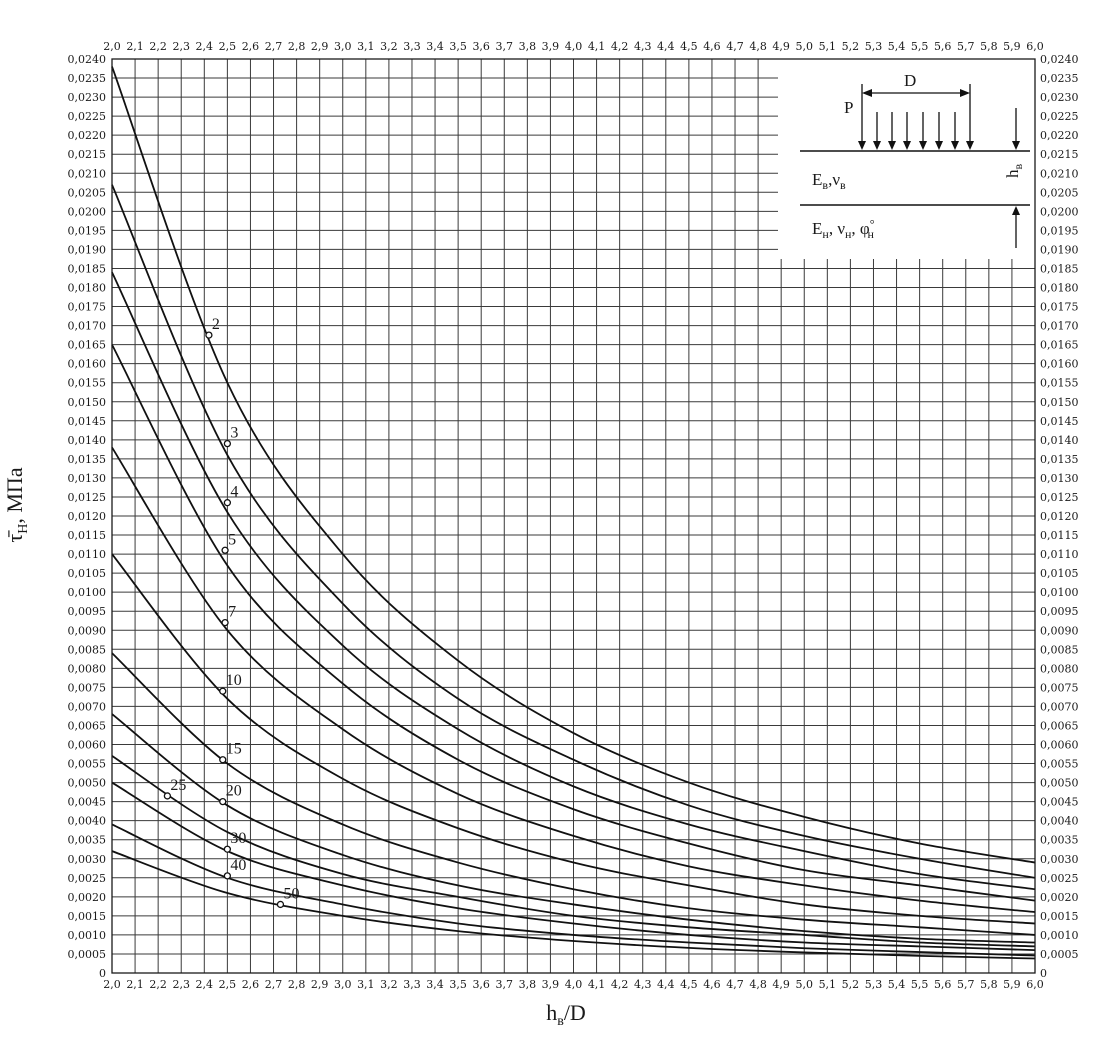 The width and height of the screenshot is (1102, 1040). What do you see at coordinates (366, 984) in the screenshot?
I see `x-tick-label-bottom: 3,1` at bounding box center [366, 984].